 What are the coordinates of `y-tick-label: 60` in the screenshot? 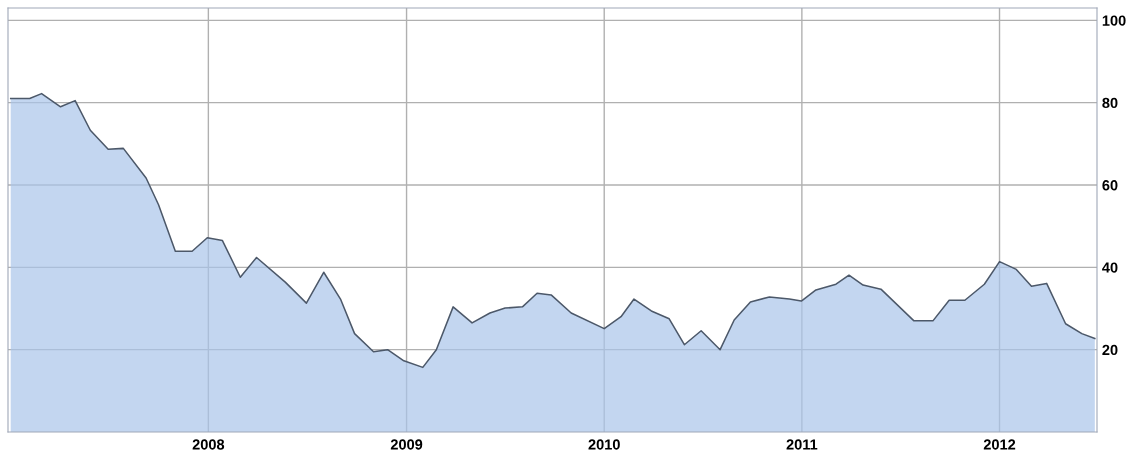 It's located at (1110, 185).